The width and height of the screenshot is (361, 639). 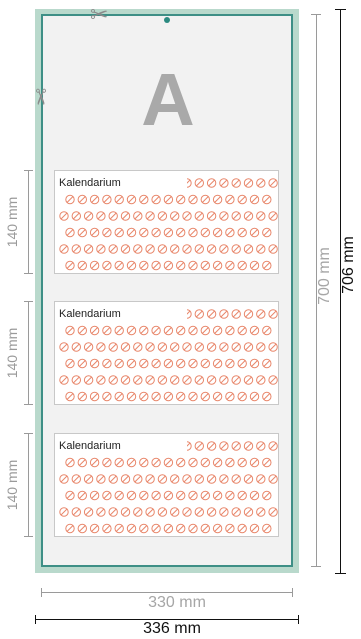 What do you see at coordinates (177, 602) in the screenshot?
I see `inner-width-label: 330 mm` at bounding box center [177, 602].